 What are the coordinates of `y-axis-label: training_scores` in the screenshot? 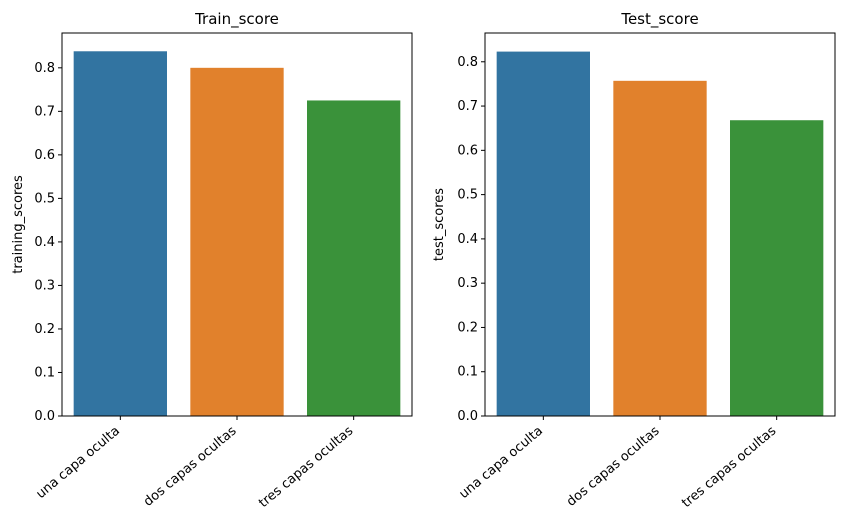 It's located at (18, 224).